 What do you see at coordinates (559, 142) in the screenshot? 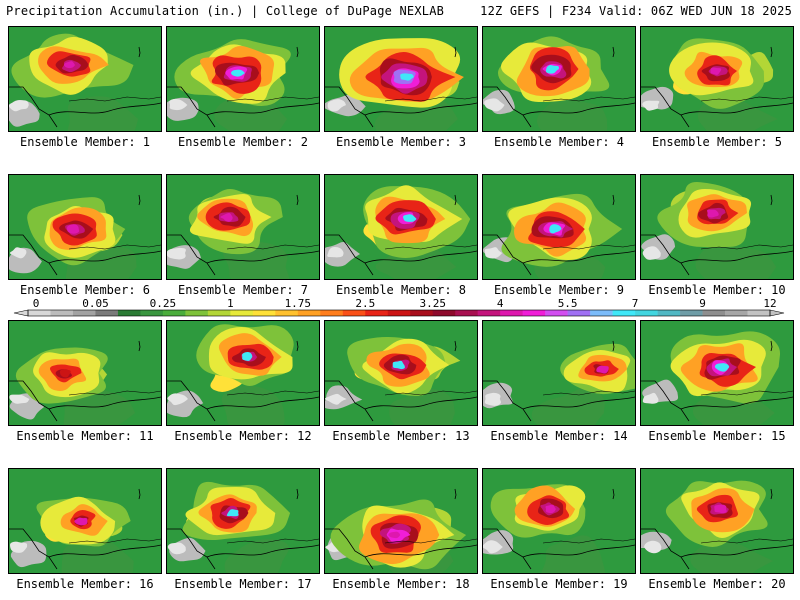
I see `ensemble-member-label: Ensemble Member: 4` at bounding box center [559, 142].